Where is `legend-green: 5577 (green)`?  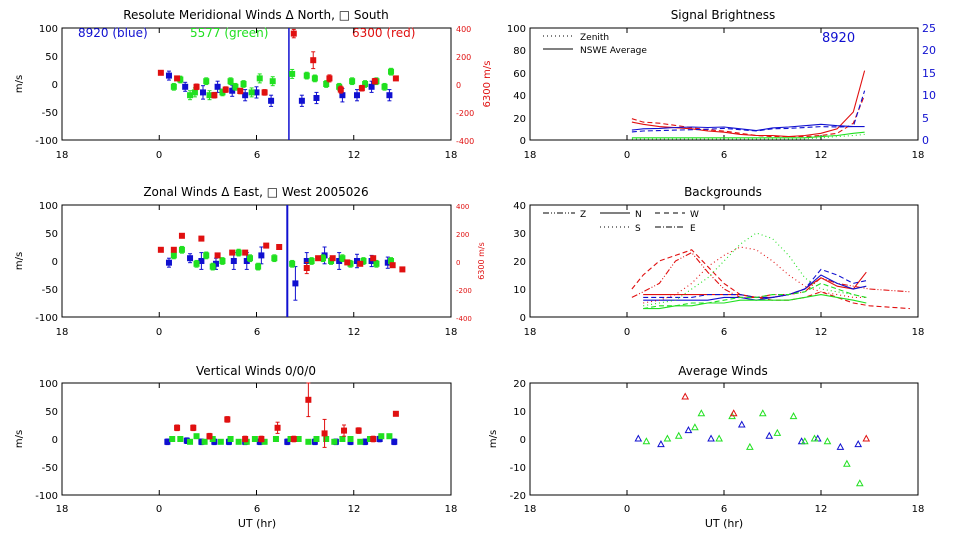 legend-green: 5577 (green) is located at coordinates (229, 33).